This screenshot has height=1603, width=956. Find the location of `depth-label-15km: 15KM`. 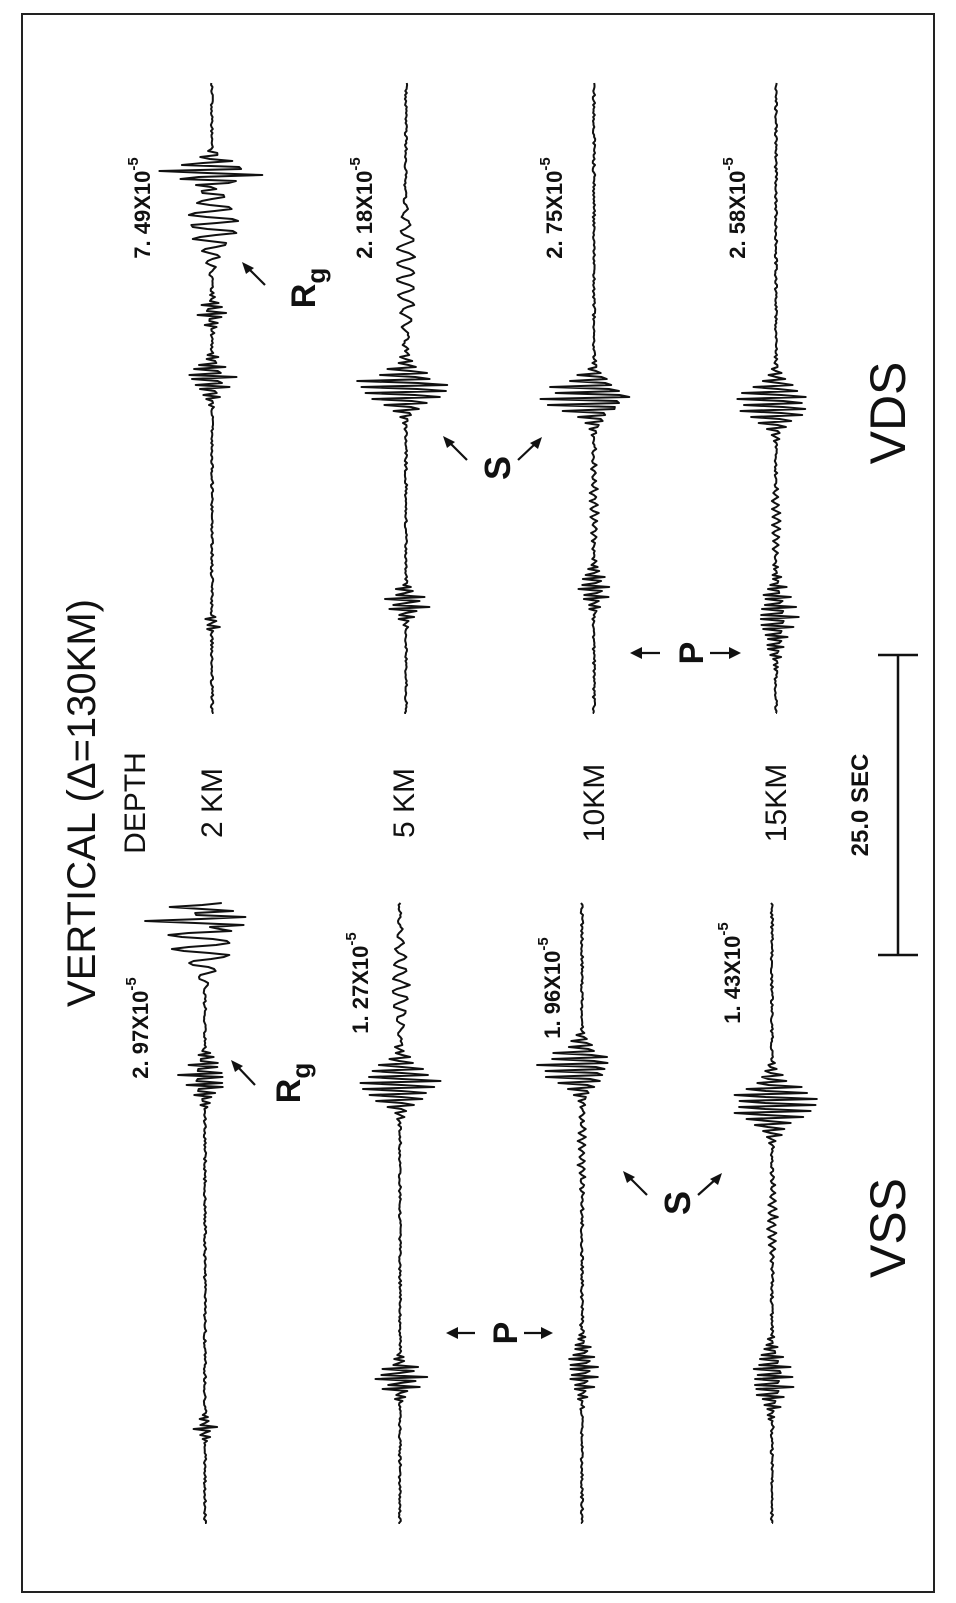

depth-label-15km: 15KM is located at coordinates (776, 803).